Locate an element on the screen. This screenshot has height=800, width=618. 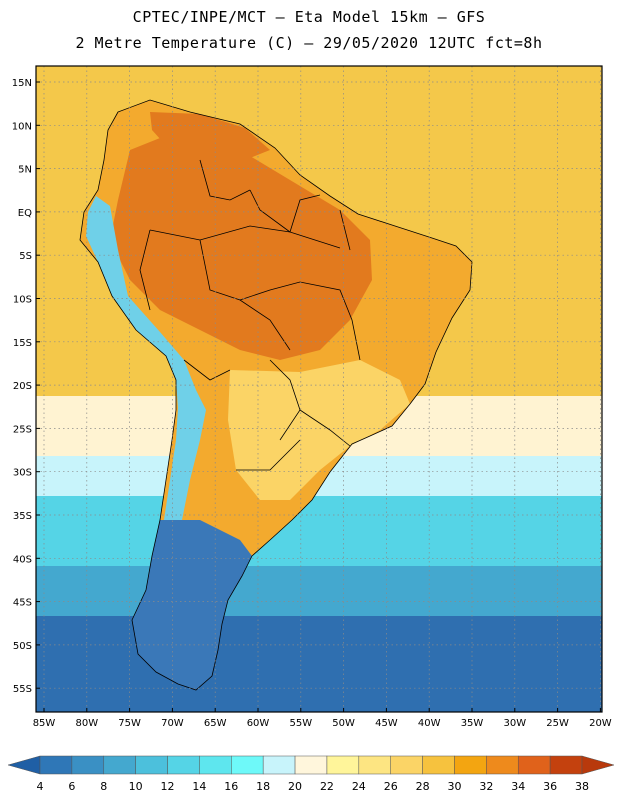
lon-tick-label: 40W is located at coordinates (429, 723).